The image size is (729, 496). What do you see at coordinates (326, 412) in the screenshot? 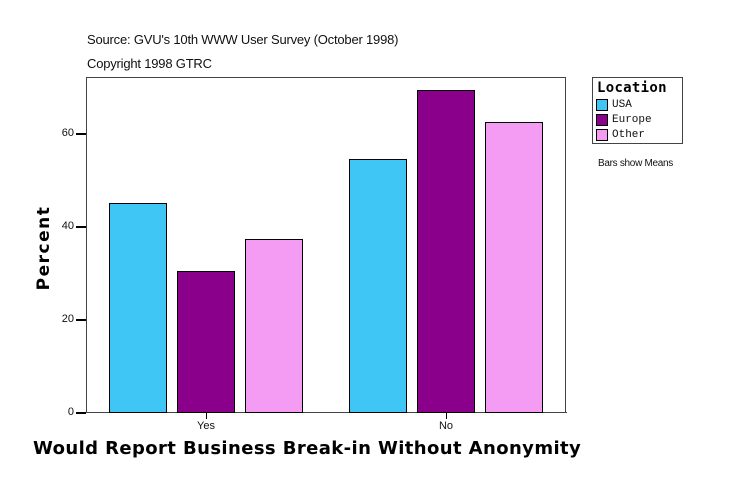
I see `x-axis-line` at bounding box center [326, 412].